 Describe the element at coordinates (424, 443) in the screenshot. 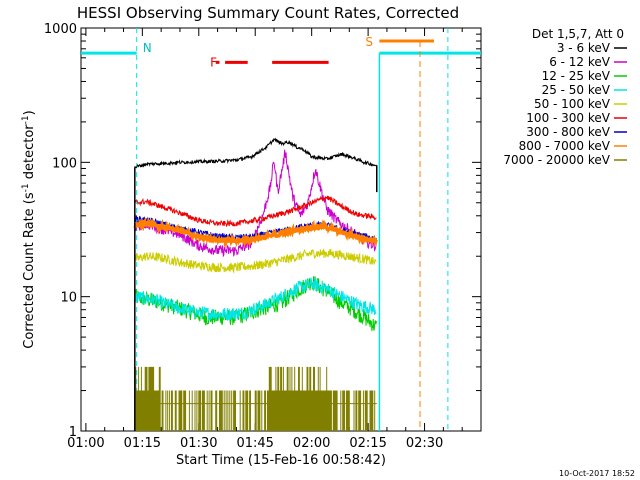

I see `x-tick-label: 02:30` at that location.